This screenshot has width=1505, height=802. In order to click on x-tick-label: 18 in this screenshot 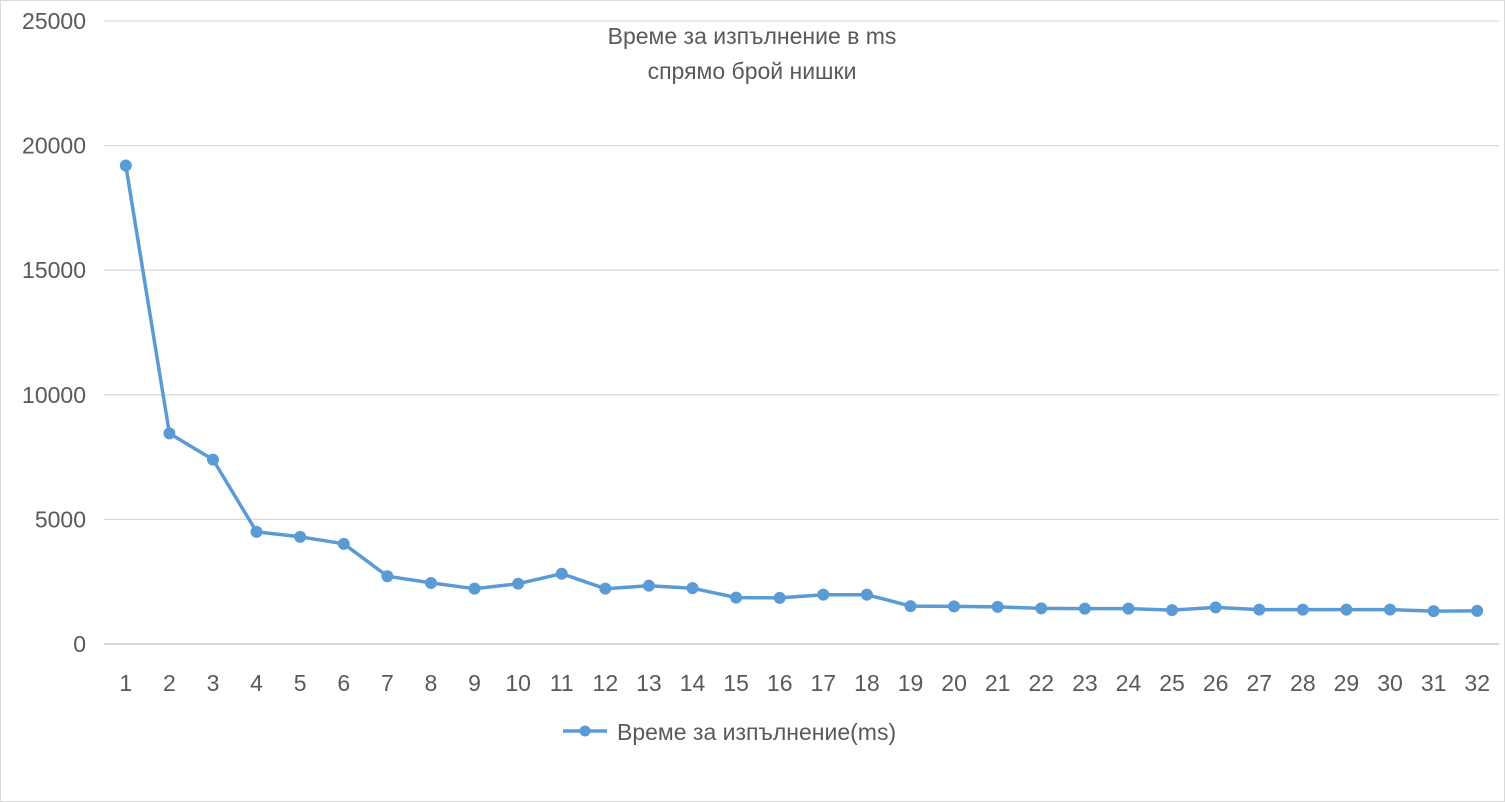, I will do `click(867, 683)`.